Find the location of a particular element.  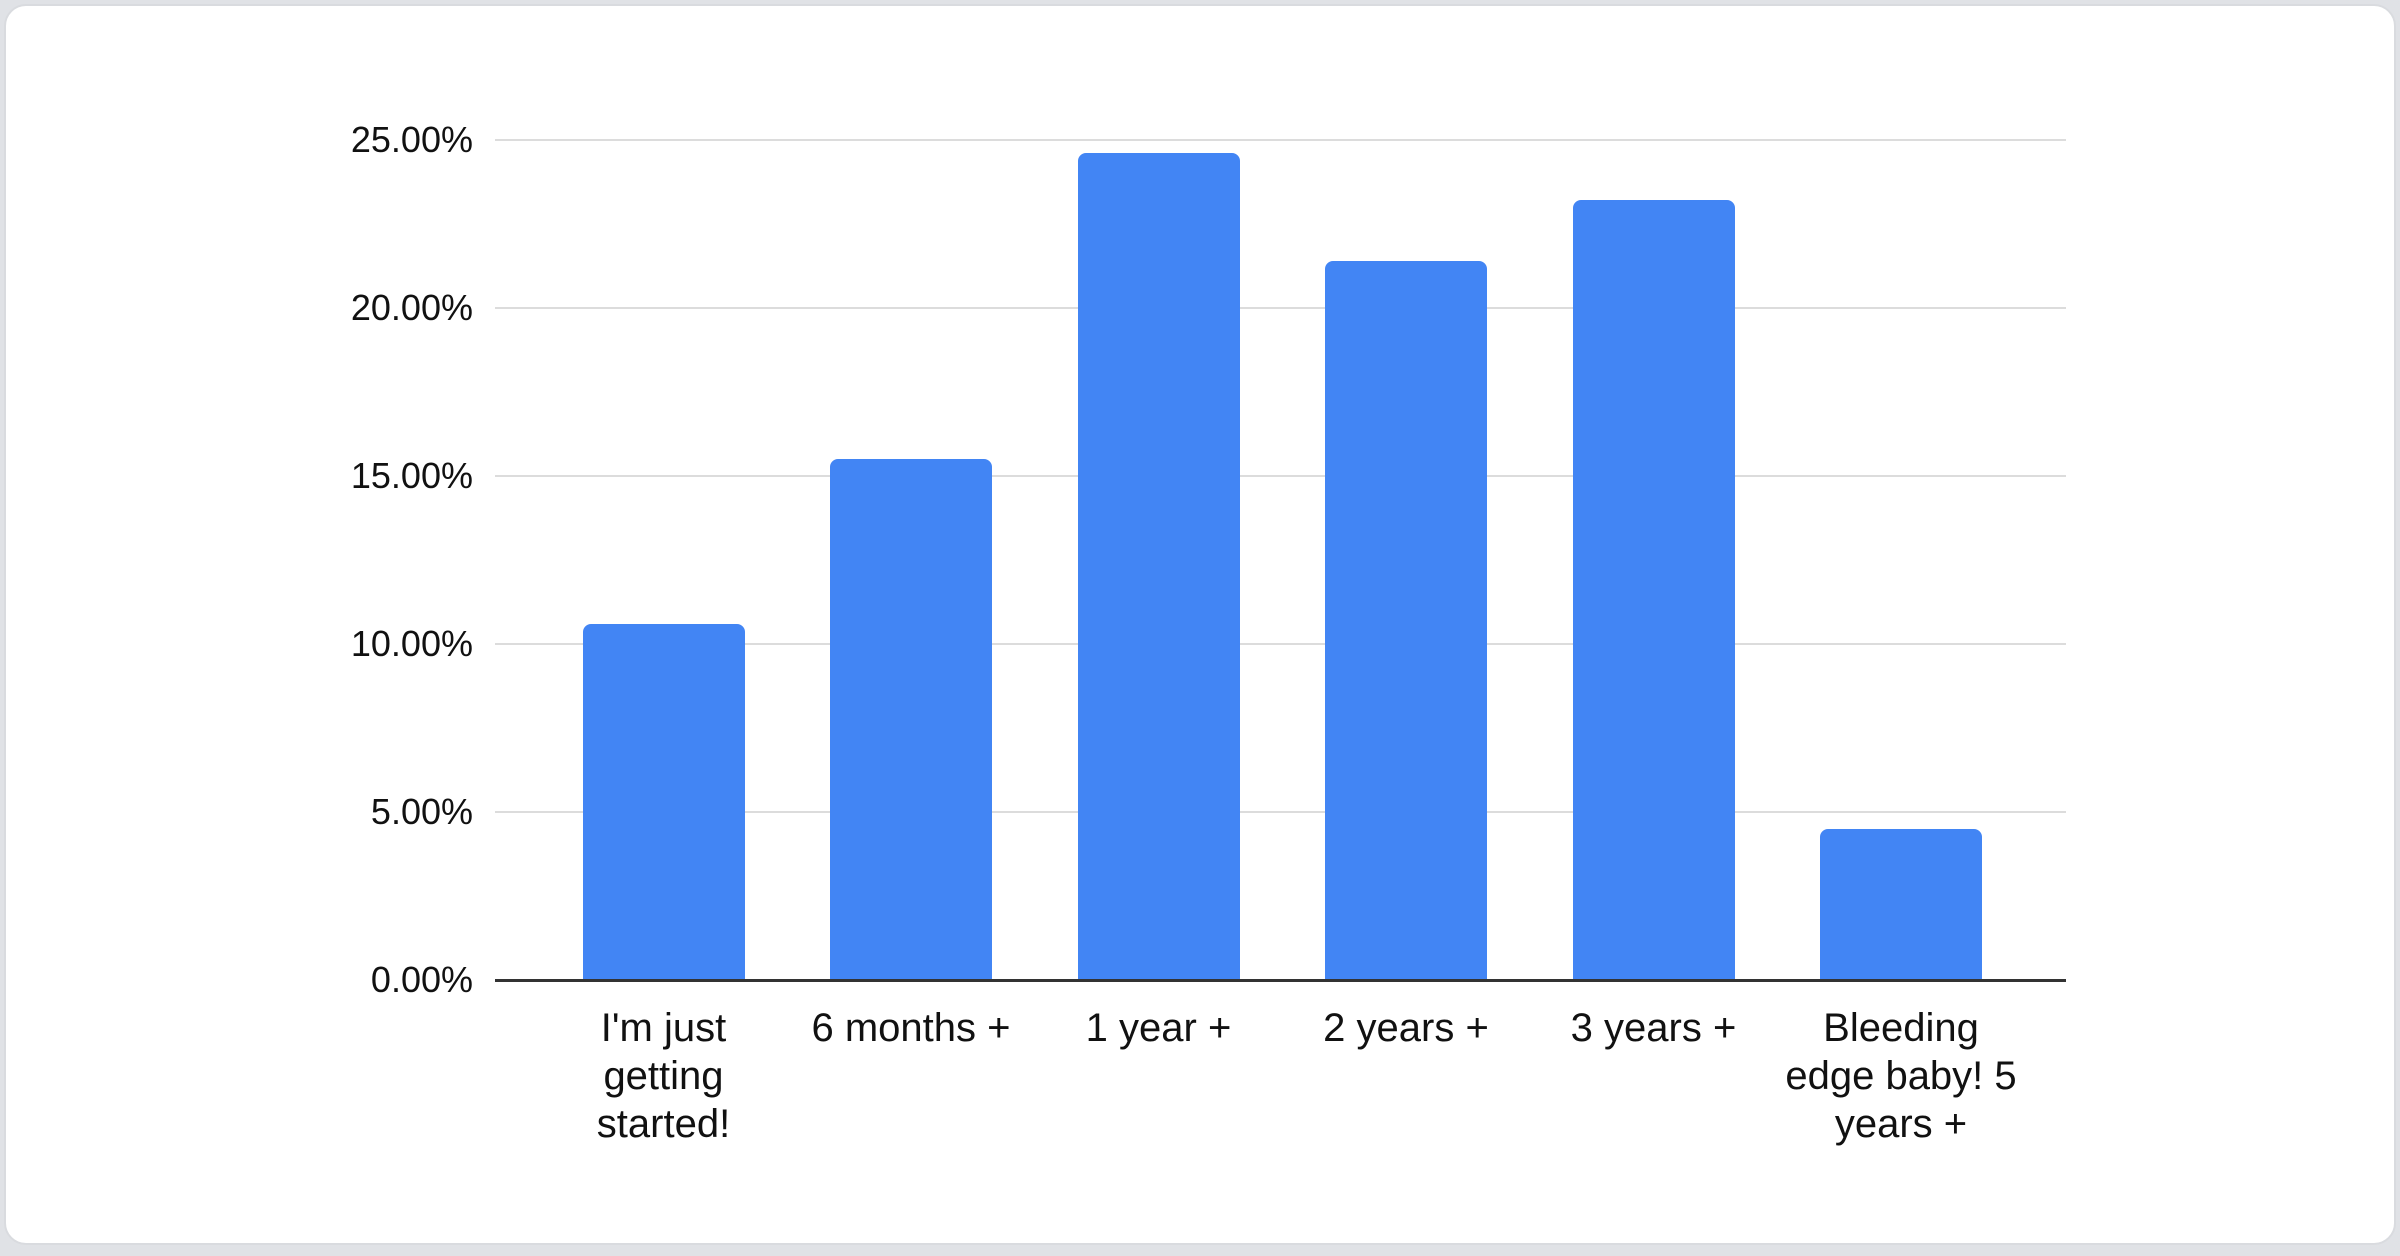

x-axis-line is located at coordinates (1280, 980).